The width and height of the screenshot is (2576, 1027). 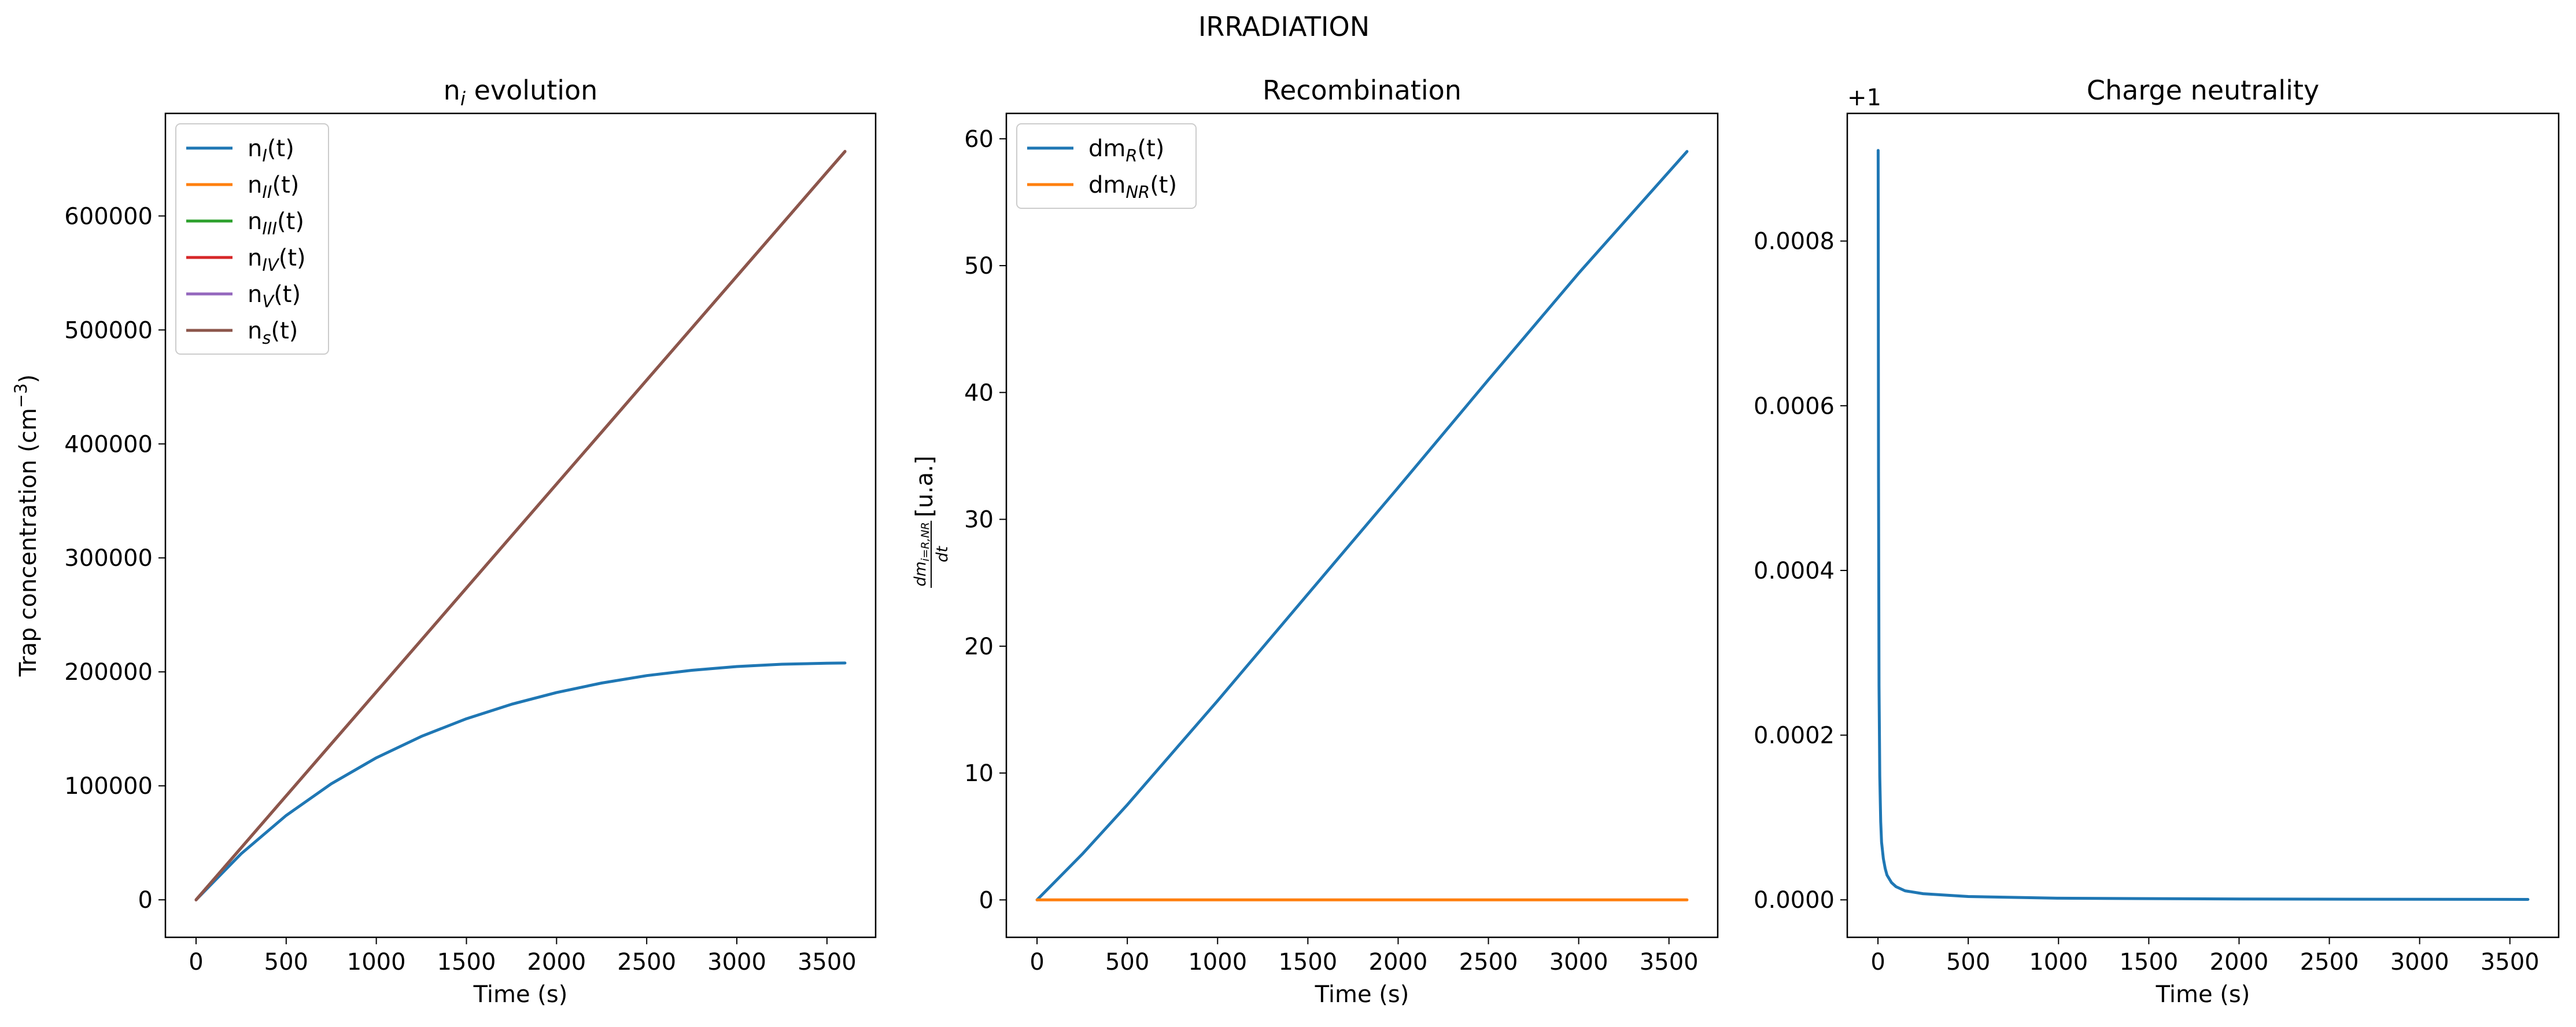 What do you see at coordinates (273, 187) in the screenshot?
I see `legend-entry: nII(t)` at bounding box center [273, 187].